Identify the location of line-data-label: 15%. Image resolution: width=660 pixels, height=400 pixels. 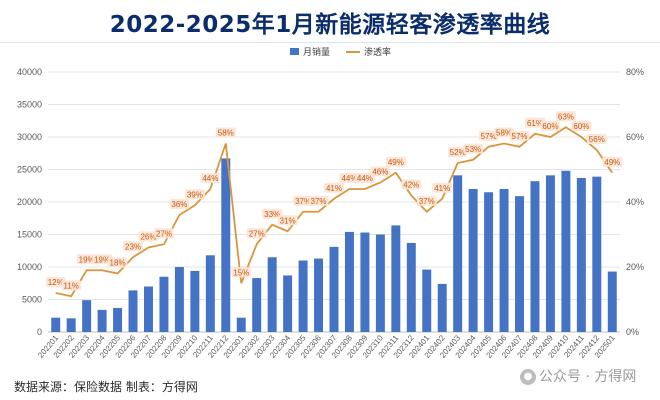
(241, 272).